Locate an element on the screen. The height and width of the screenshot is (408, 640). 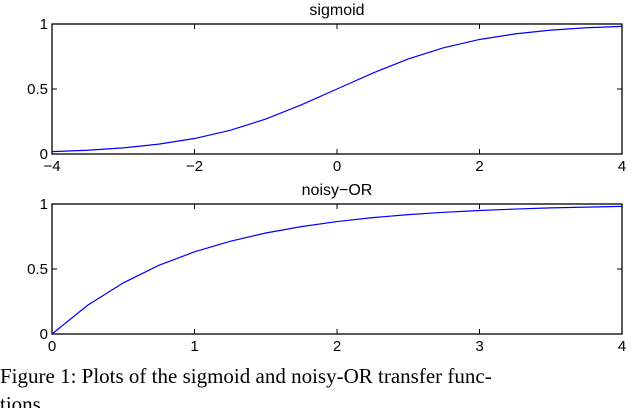
x-tick-label: −2 is located at coordinates (194, 166).